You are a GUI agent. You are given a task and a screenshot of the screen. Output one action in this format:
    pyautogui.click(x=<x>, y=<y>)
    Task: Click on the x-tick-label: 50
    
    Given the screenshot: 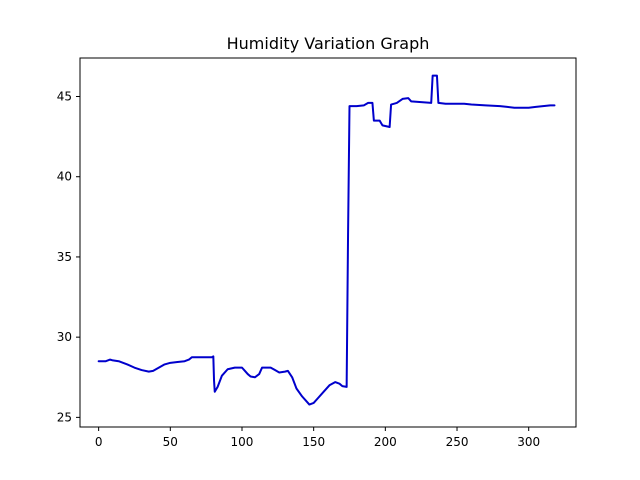 What is the action you would take?
    pyautogui.click(x=170, y=442)
    